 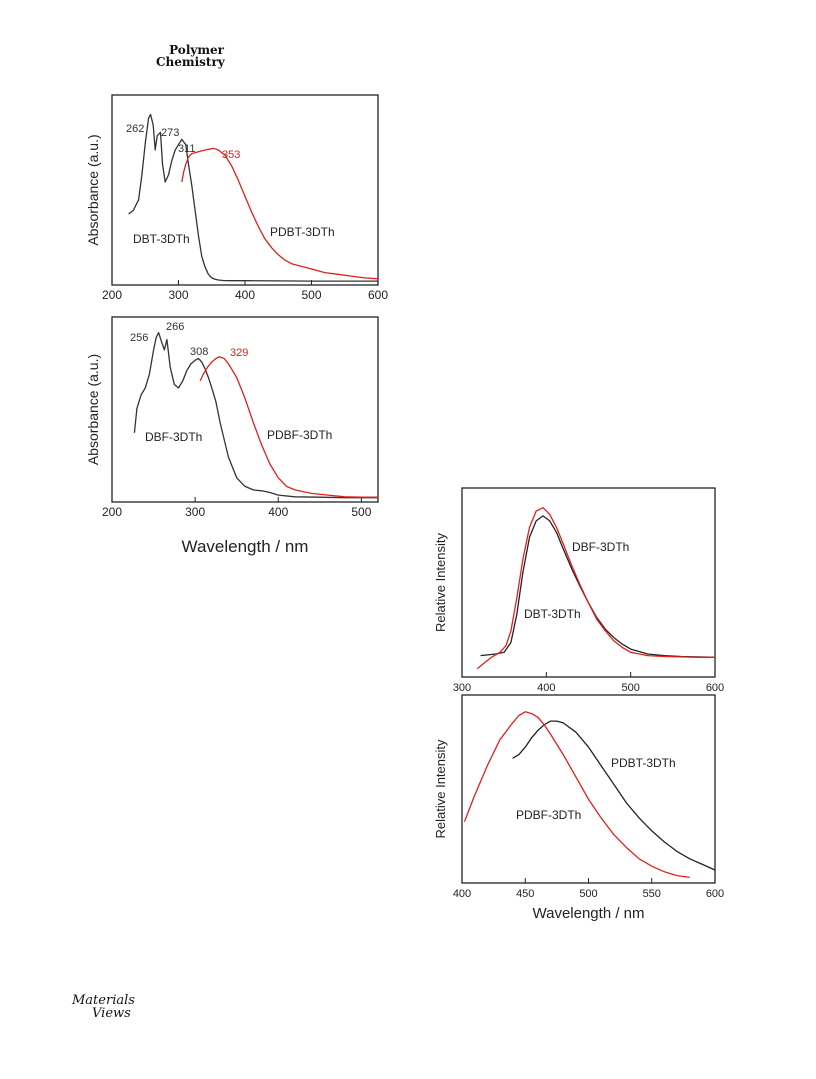 I want to click on panel4-xtick-label: 600, so click(x=715, y=894).